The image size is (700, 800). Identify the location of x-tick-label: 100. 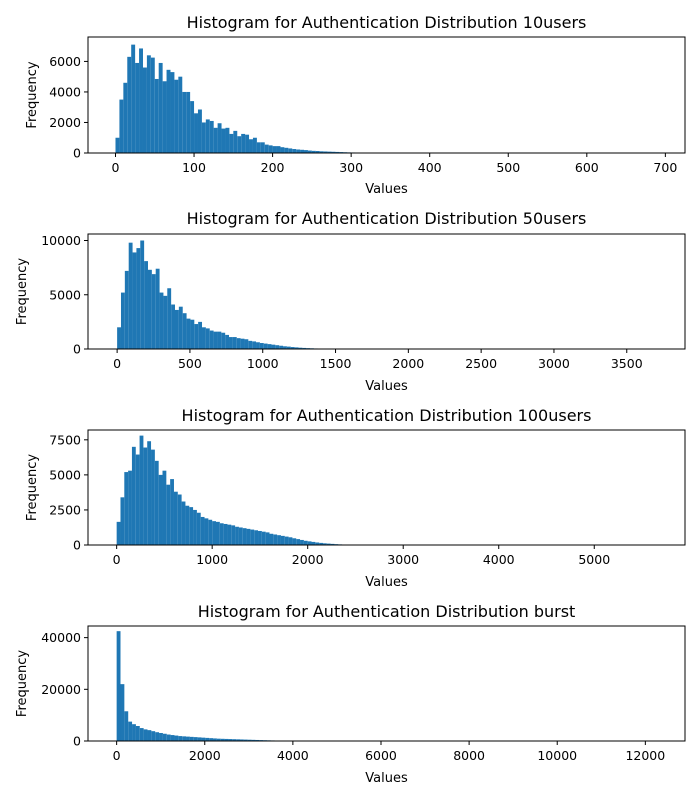
(194, 167).